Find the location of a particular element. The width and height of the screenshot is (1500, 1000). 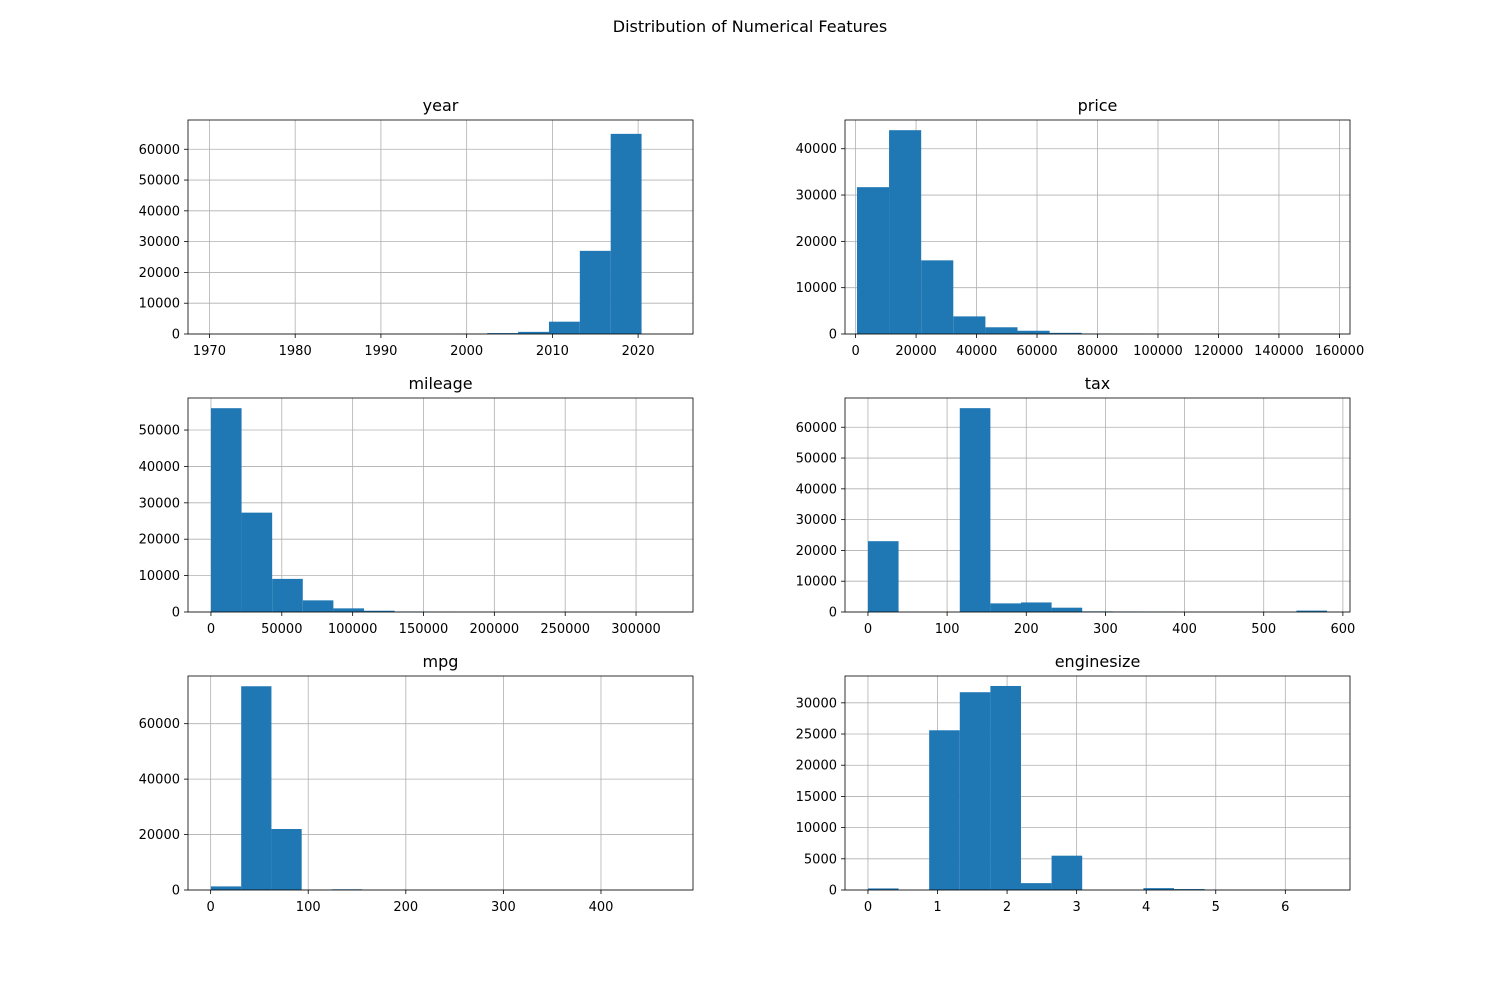

figure-title: Distribution of Numerical Features is located at coordinates (750, 26).